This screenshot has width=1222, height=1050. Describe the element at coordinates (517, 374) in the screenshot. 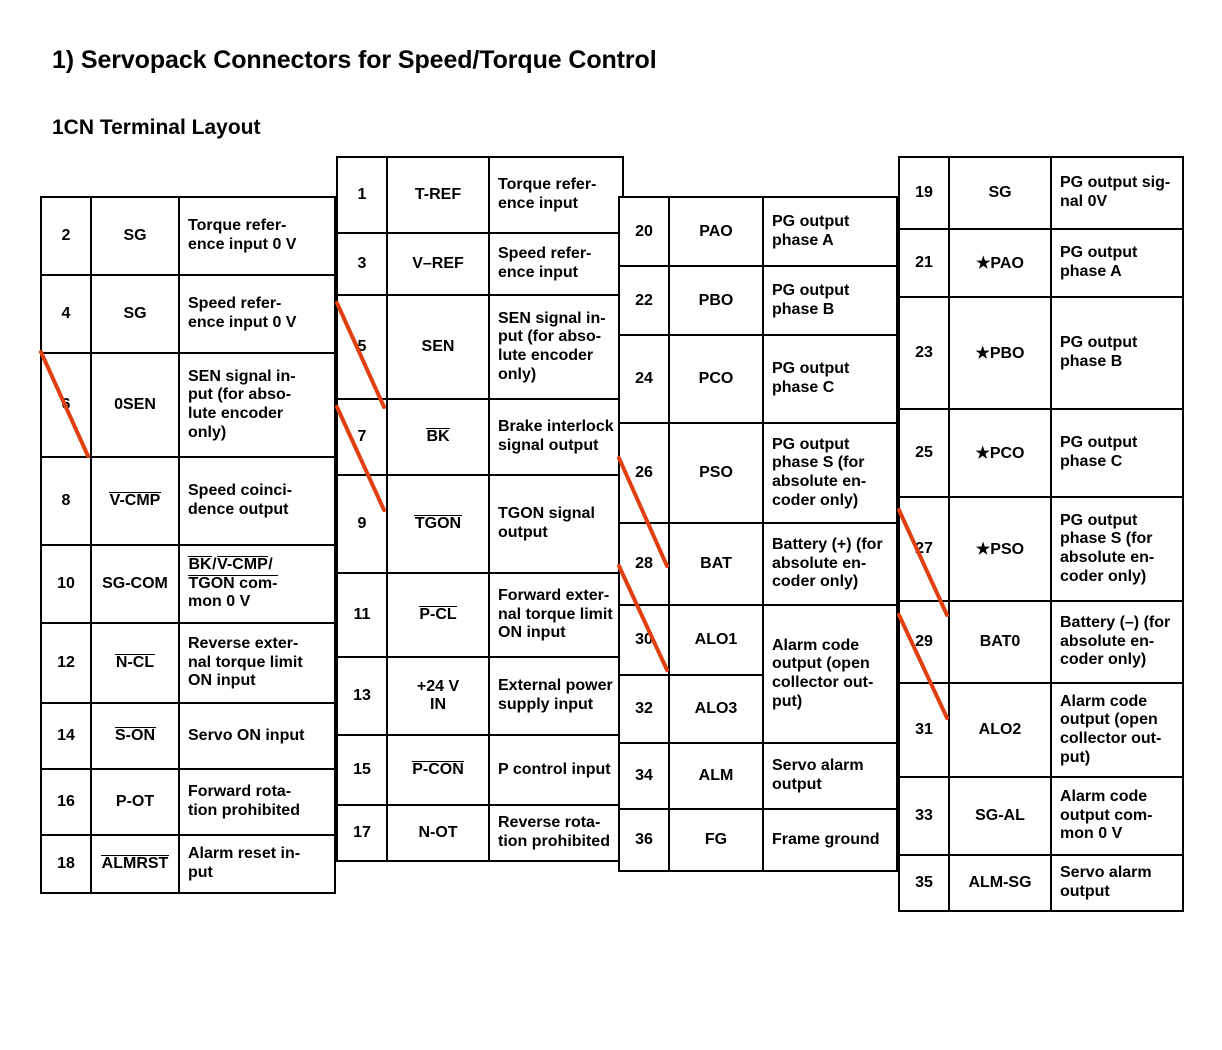

I see `pin-description-line: only)` at that location.